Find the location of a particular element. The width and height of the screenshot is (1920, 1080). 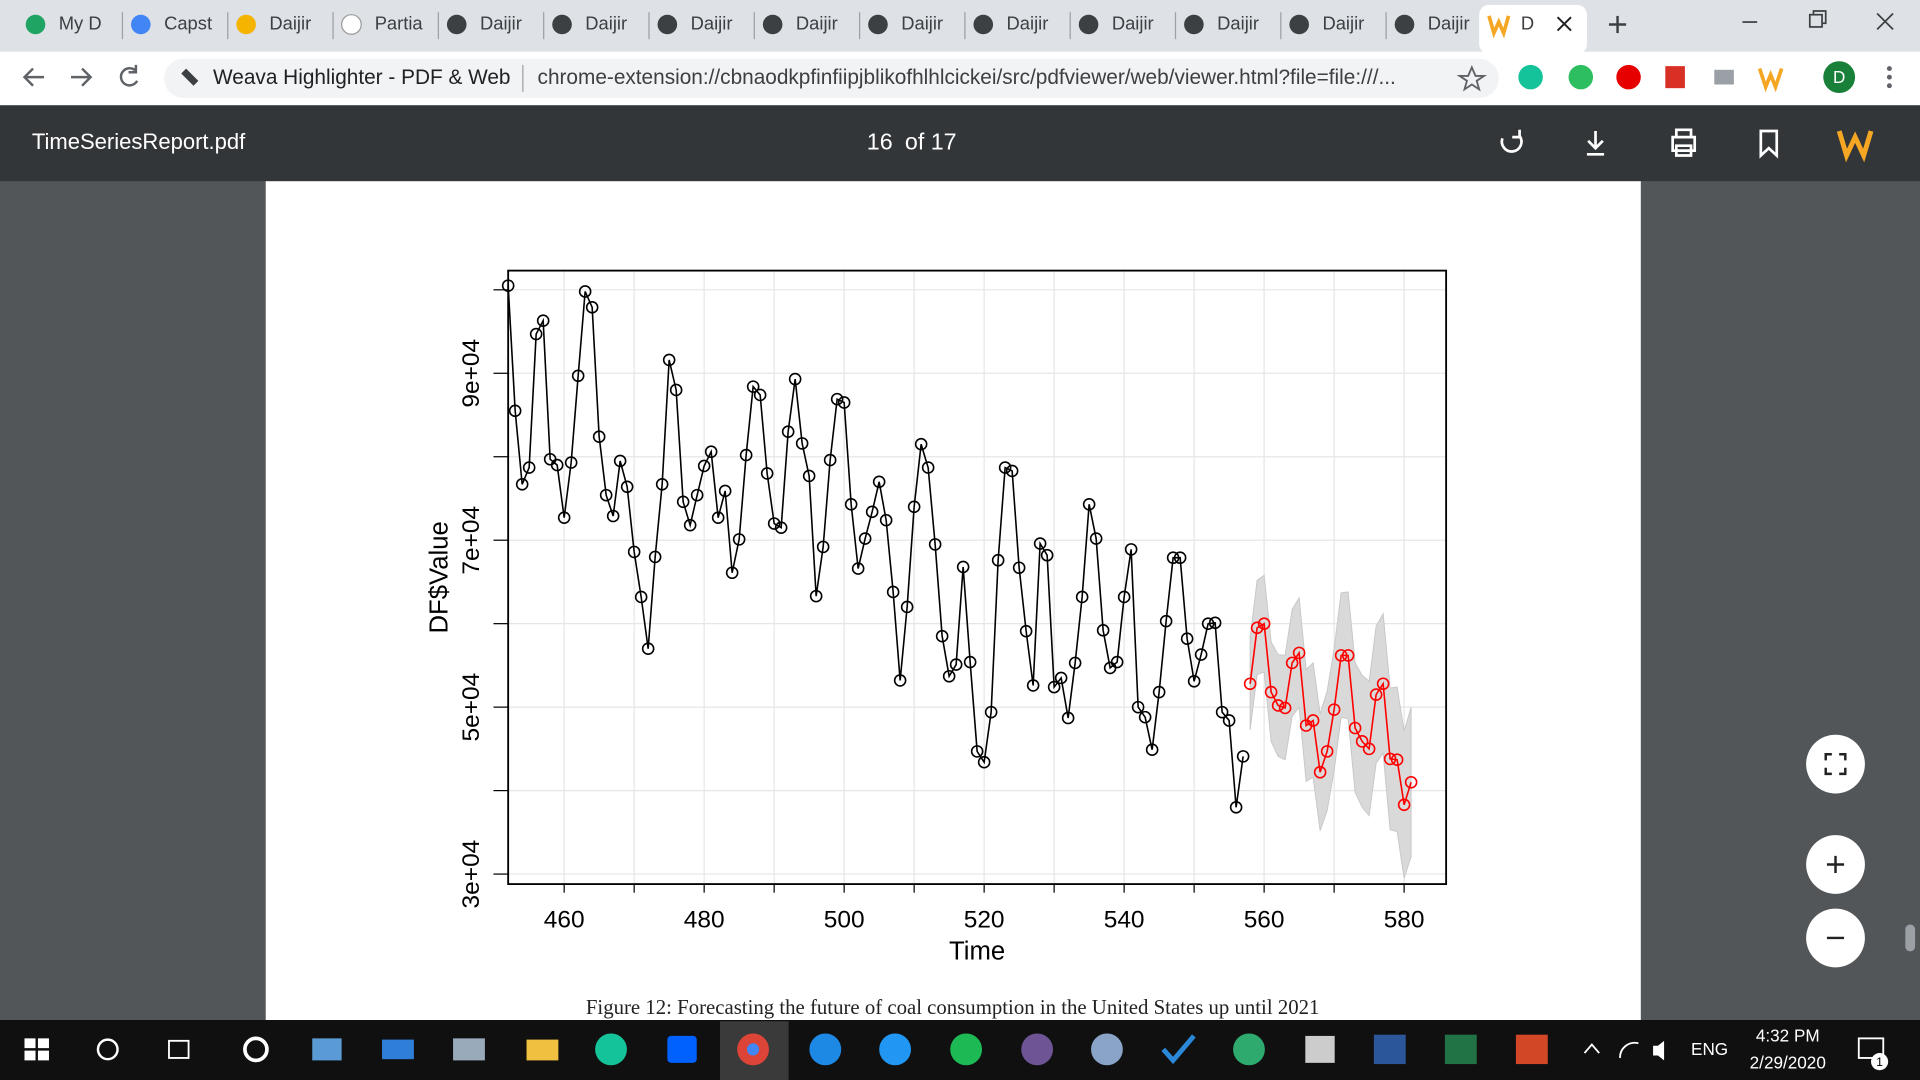

grammarly-taskbar-icon is located at coordinates (611, 1049).